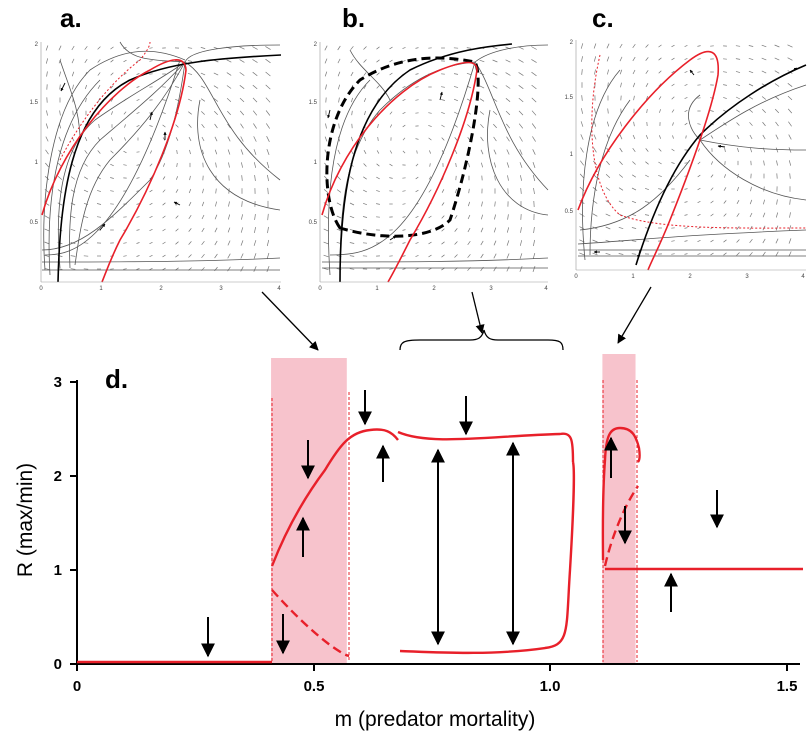 This screenshot has width=809, height=742. I want to click on panel-a-nullclines, so click(169, 168).